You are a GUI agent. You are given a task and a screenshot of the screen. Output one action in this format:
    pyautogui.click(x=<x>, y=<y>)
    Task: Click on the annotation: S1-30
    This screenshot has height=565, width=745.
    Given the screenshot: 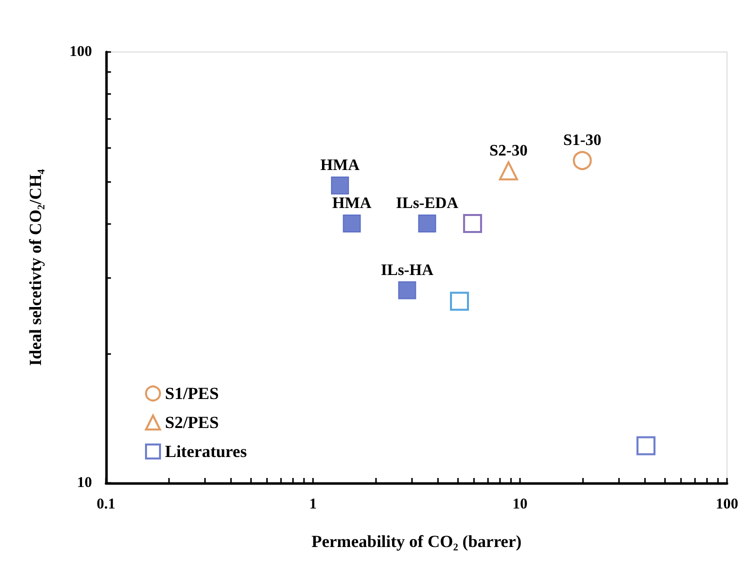 What is the action you would take?
    pyautogui.click(x=582, y=141)
    